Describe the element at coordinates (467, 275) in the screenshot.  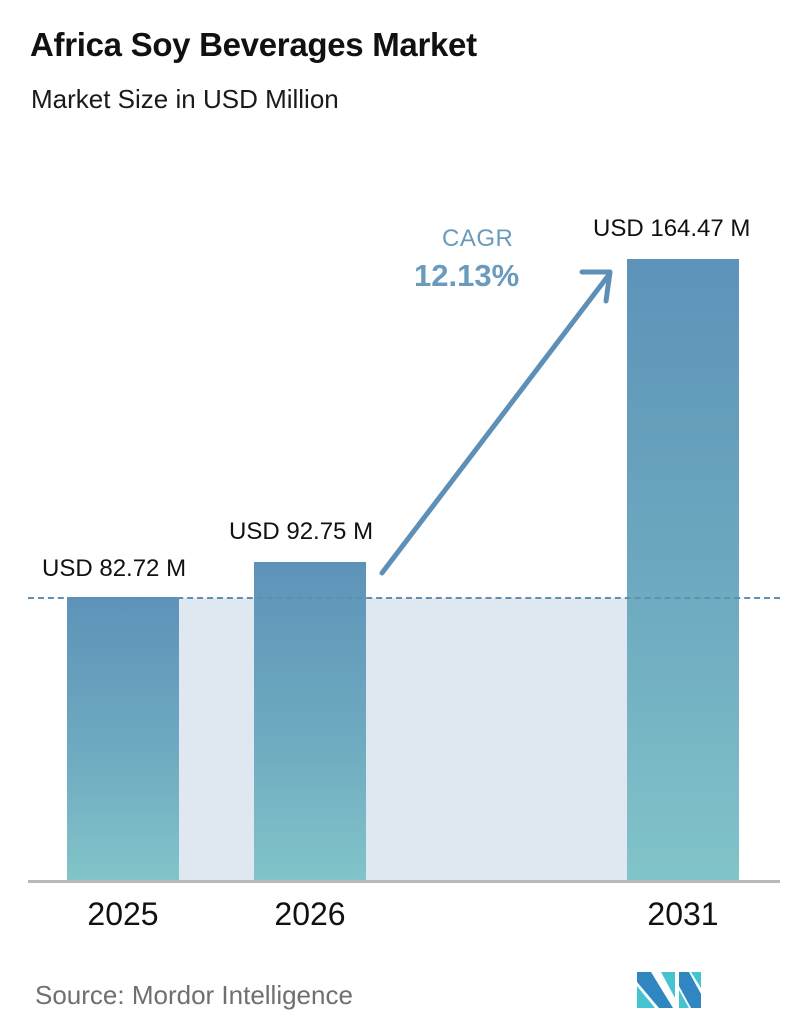
I see `cagr-value: 12.13%` at that location.